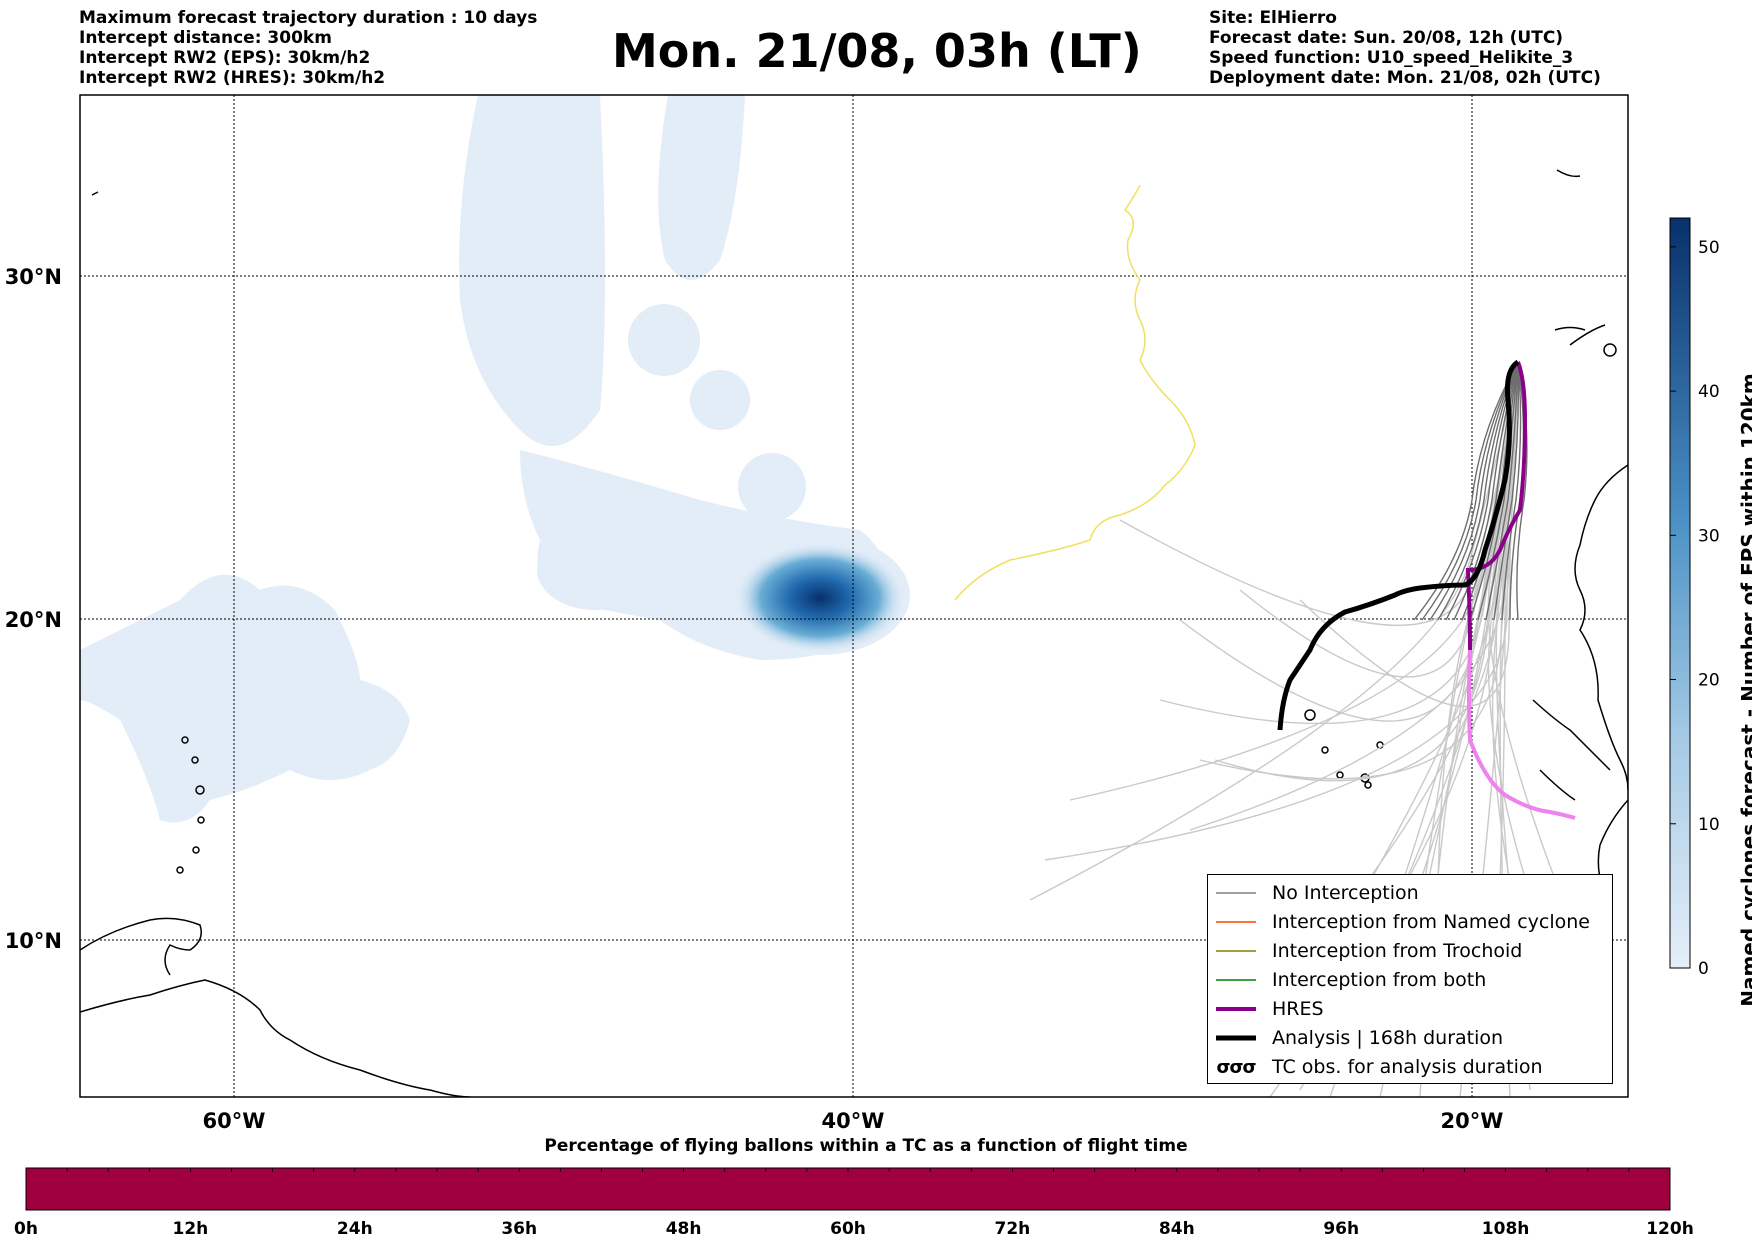 The image size is (1752, 1241). What do you see at coordinates (1670, 1229) in the screenshot?
I see `balloon-bar-tick-label: 120h` at bounding box center [1670, 1229].